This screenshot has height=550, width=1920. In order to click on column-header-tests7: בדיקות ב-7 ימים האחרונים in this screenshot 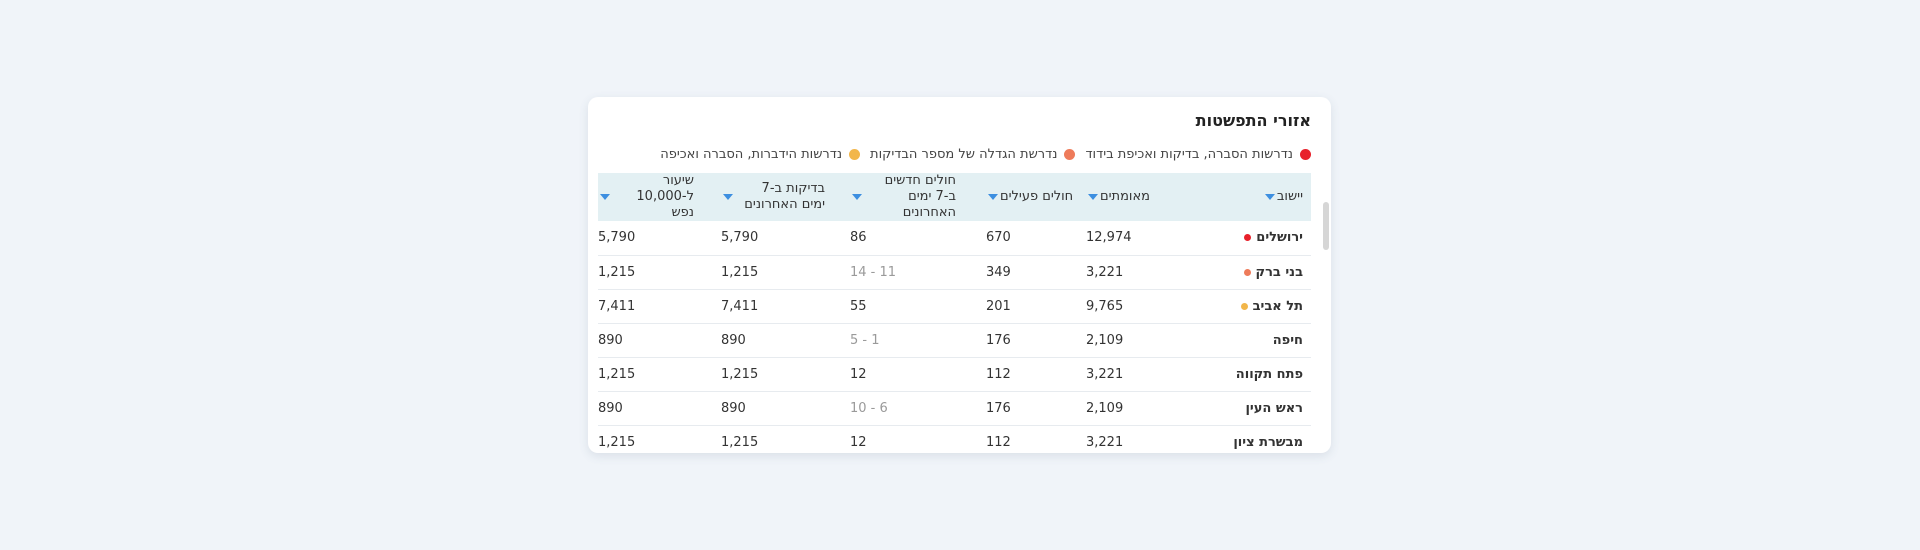, I will do `click(785, 197)`.